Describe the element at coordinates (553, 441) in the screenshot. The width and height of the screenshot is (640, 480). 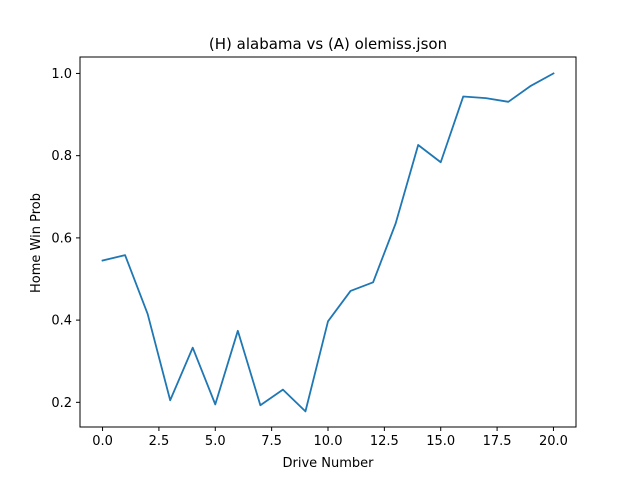
I see `x-tick-label: 20.0` at that location.